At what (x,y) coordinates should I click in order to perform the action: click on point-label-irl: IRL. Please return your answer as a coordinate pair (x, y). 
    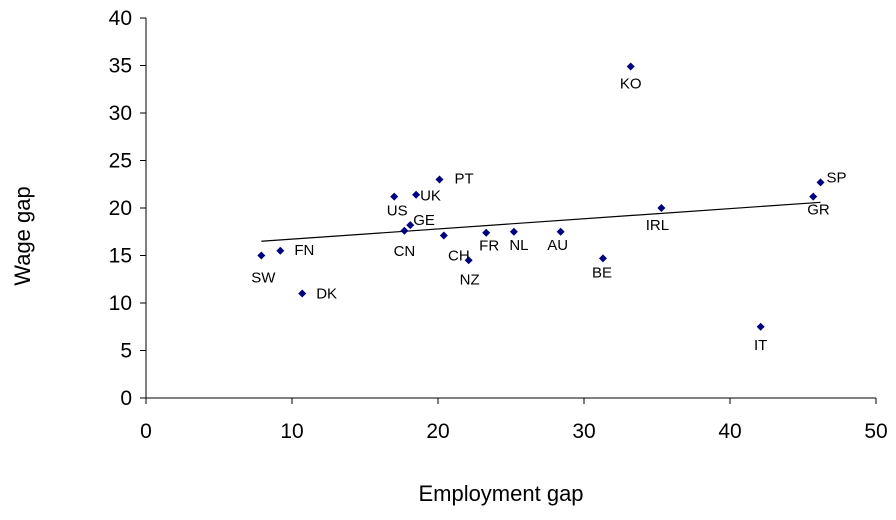
    Looking at the image, I should click on (657, 225).